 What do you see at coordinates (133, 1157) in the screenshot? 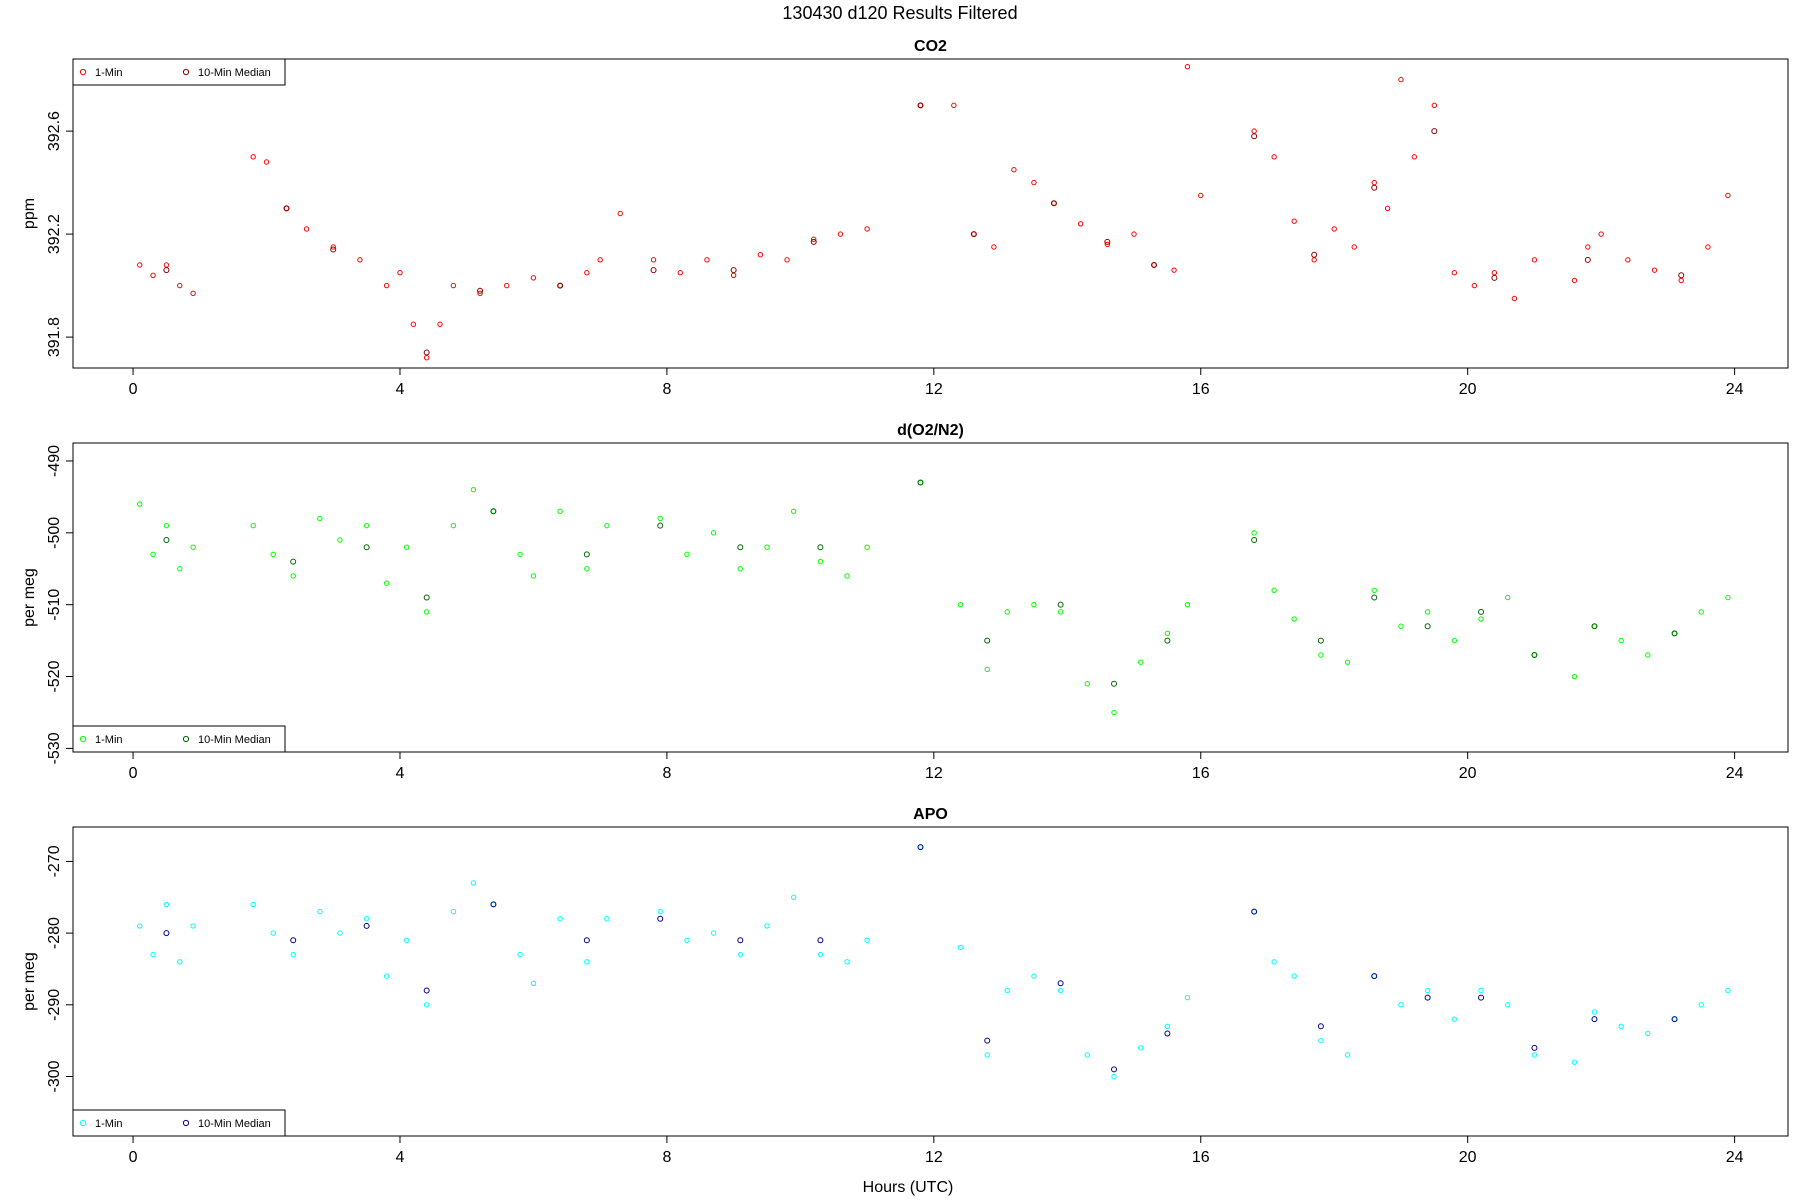
I see `x-tick-label: 0` at bounding box center [133, 1157].